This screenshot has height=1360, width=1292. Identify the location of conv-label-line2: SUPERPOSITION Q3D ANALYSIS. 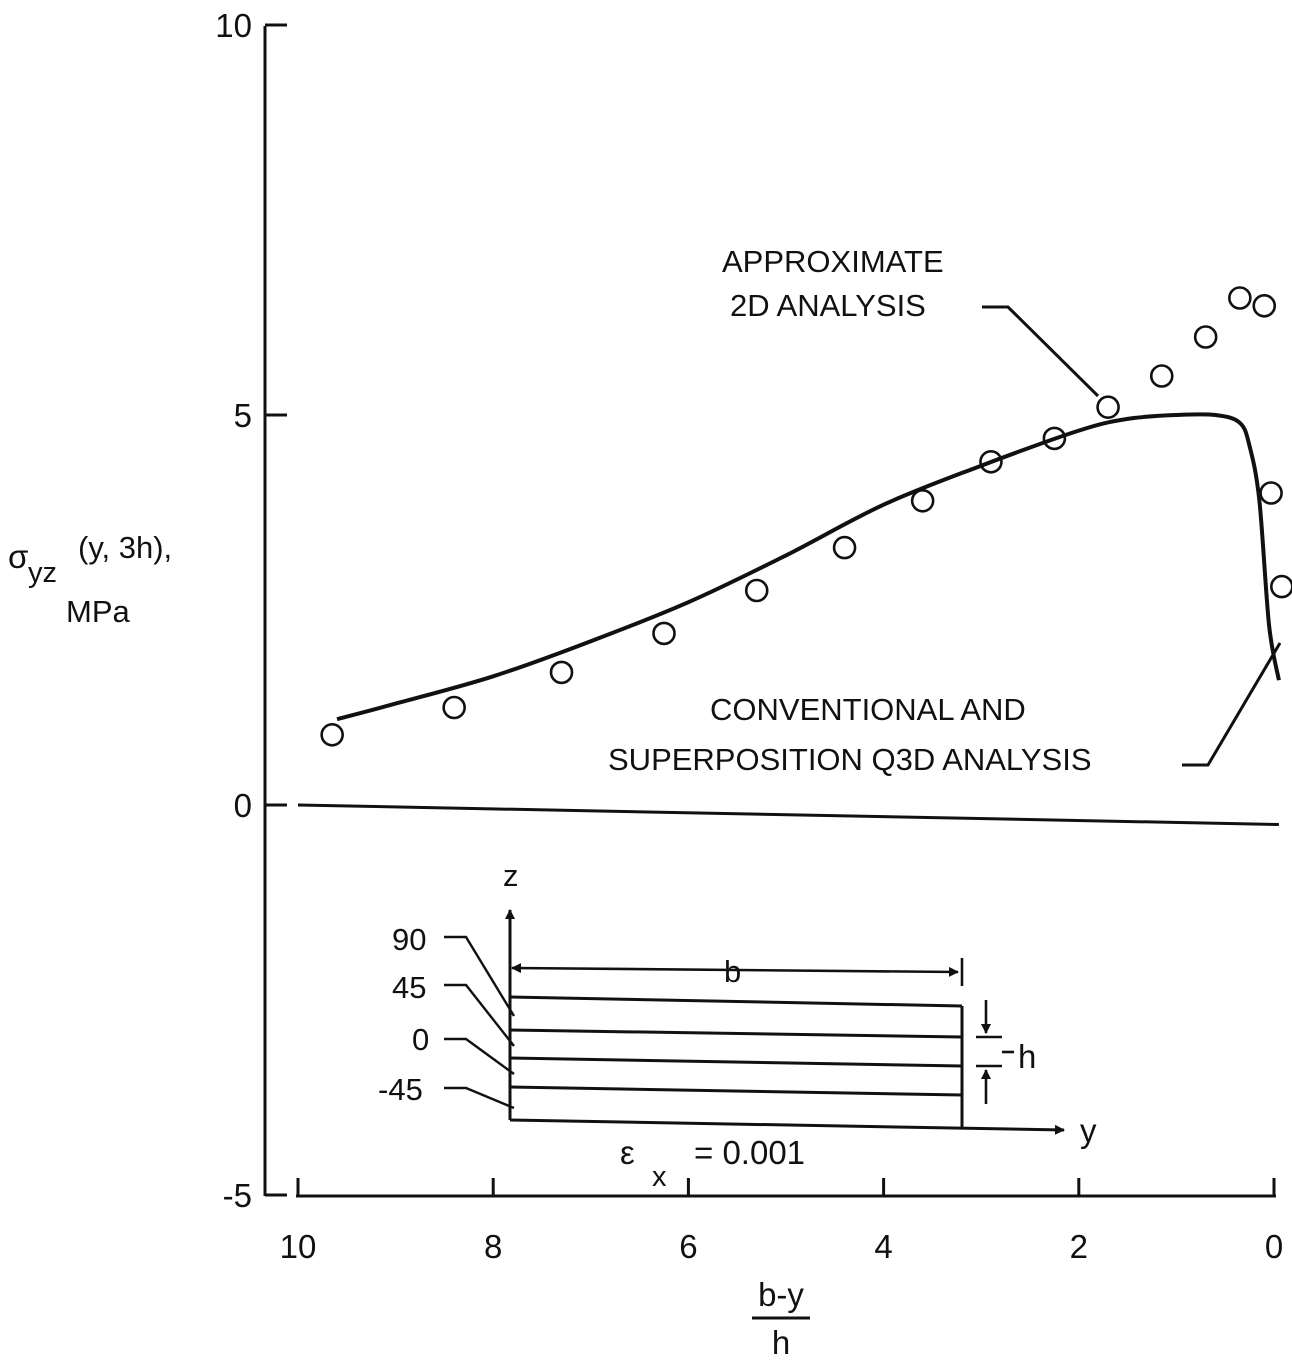
(850, 759).